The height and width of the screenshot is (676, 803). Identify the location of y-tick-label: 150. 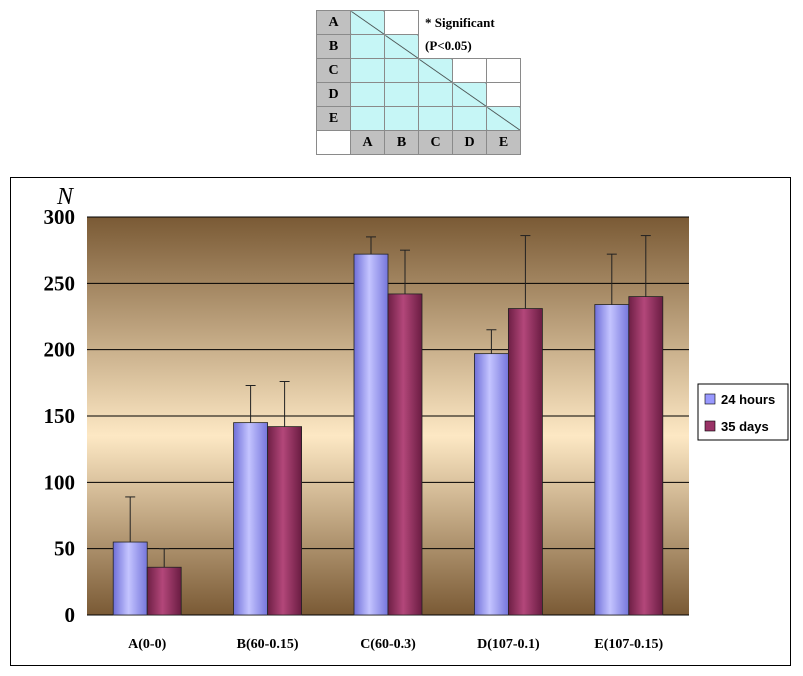
(60, 416).